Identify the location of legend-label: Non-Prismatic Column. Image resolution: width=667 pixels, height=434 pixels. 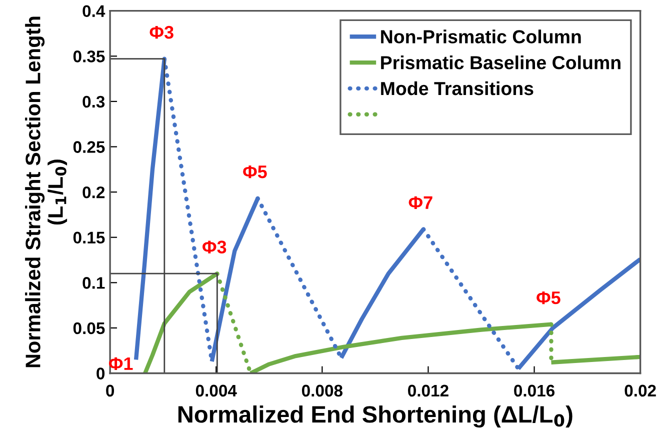
(481, 37).